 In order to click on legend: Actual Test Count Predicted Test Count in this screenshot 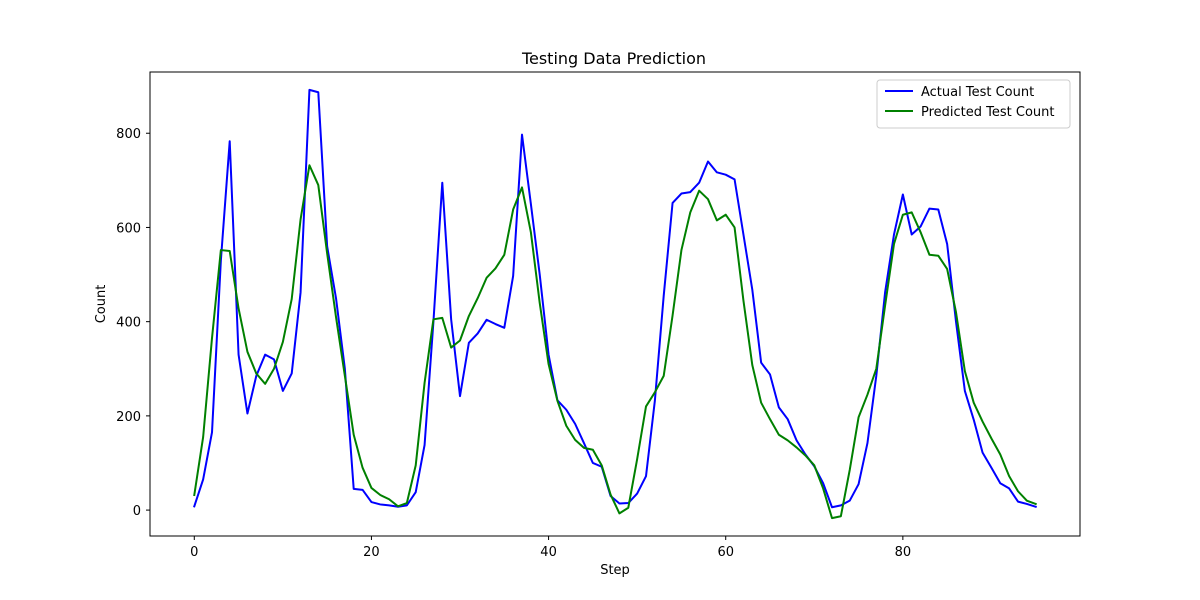, I will do `click(973, 104)`.